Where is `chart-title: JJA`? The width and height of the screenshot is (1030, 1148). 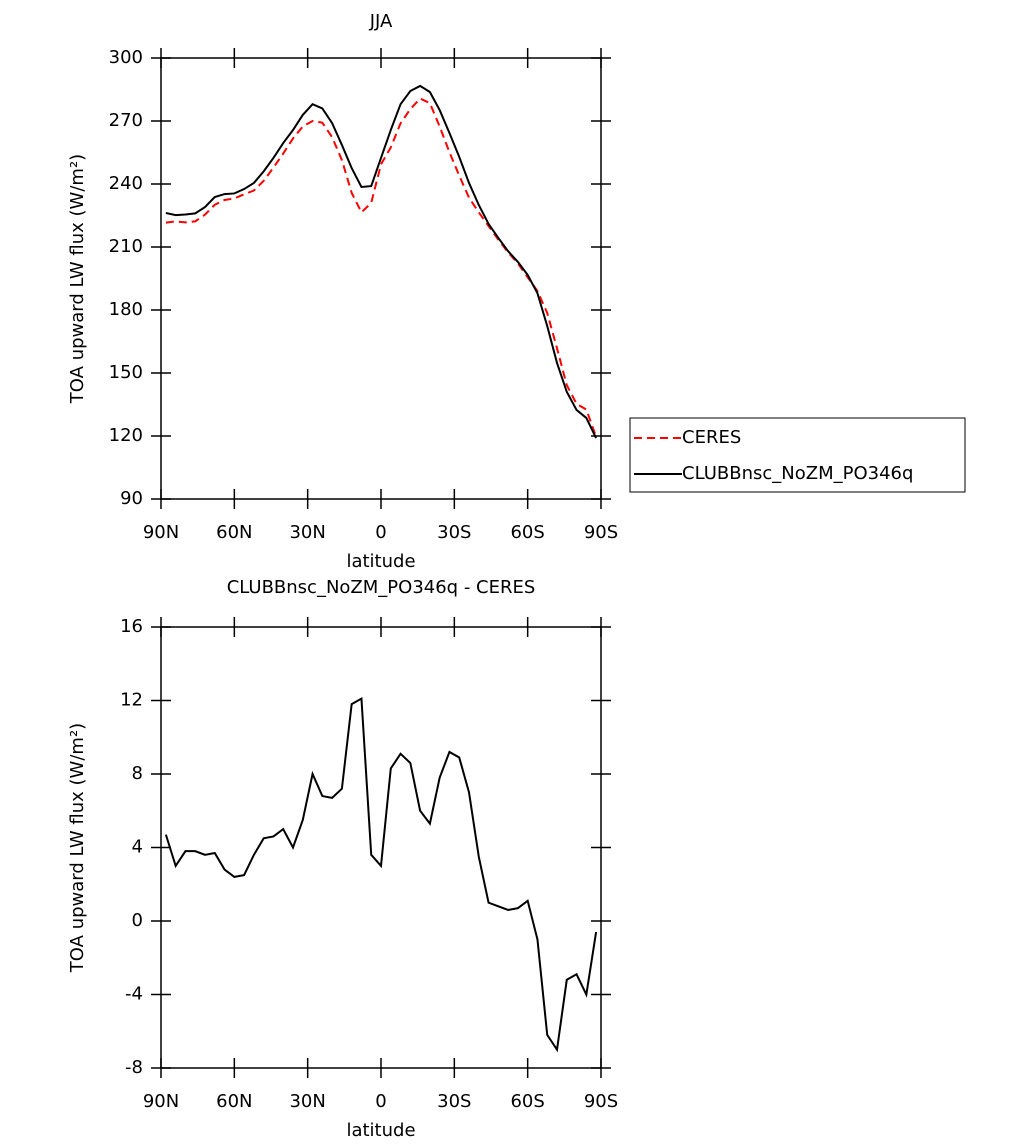
chart-title: JJA is located at coordinates (381, 21).